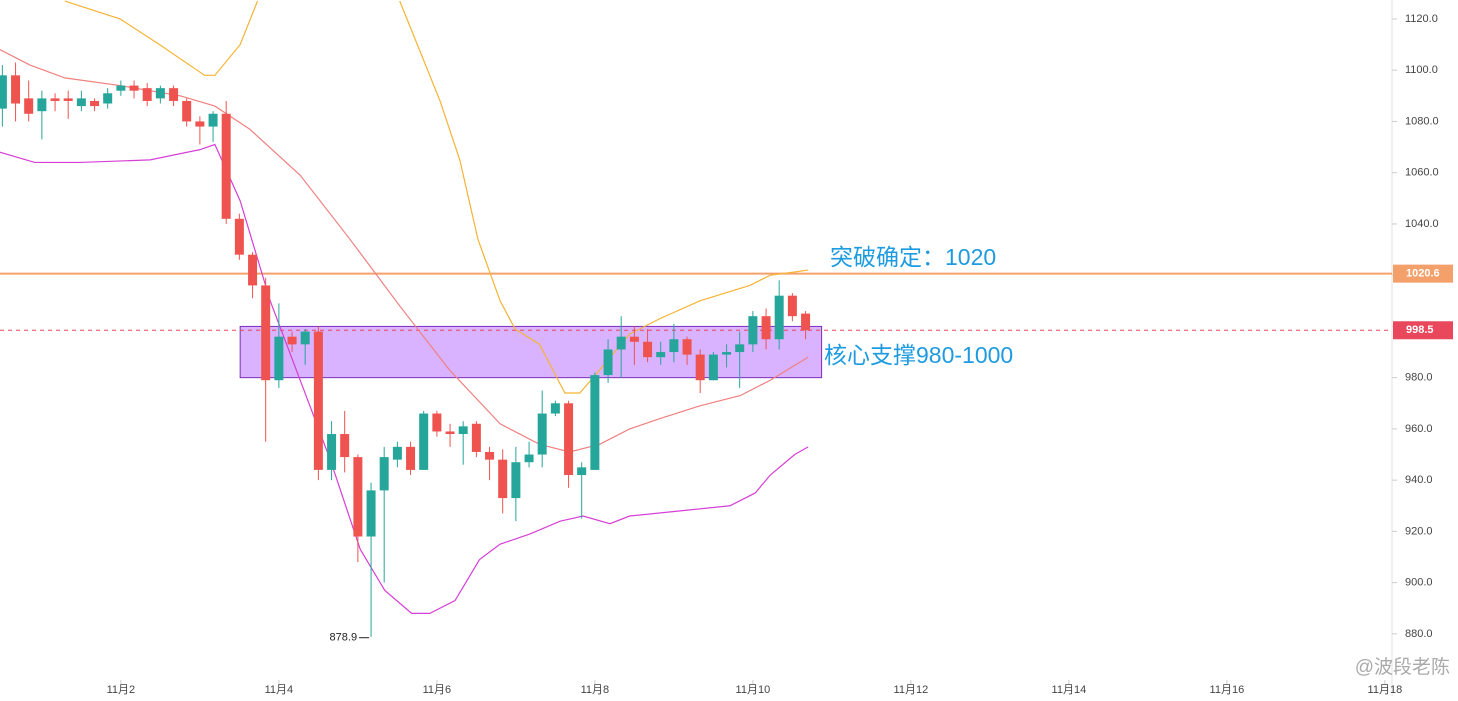 The image size is (1458, 701). Describe the element at coordinates (1419, 480) in the screenshot. I see `y-tick-label: 940.0` at that location.